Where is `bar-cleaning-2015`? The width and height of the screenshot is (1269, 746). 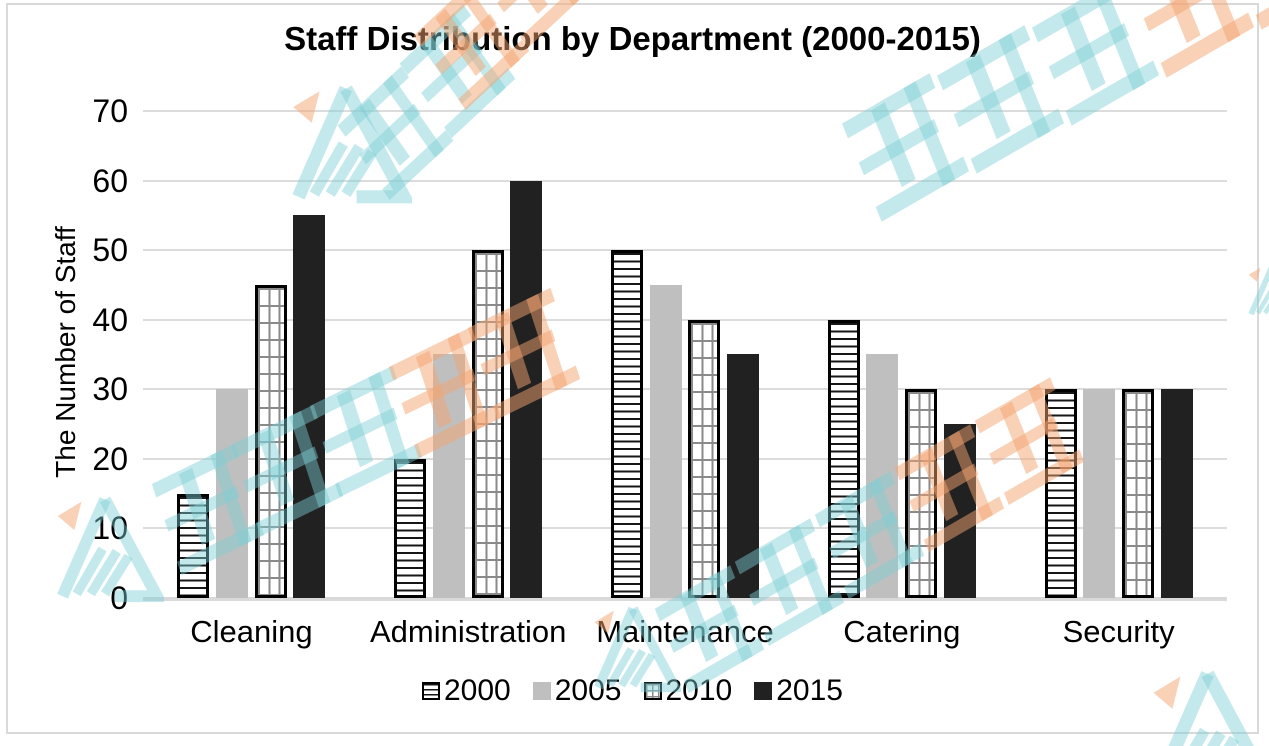 bar-cleaning-2015 is located at coordinates (309, 406).